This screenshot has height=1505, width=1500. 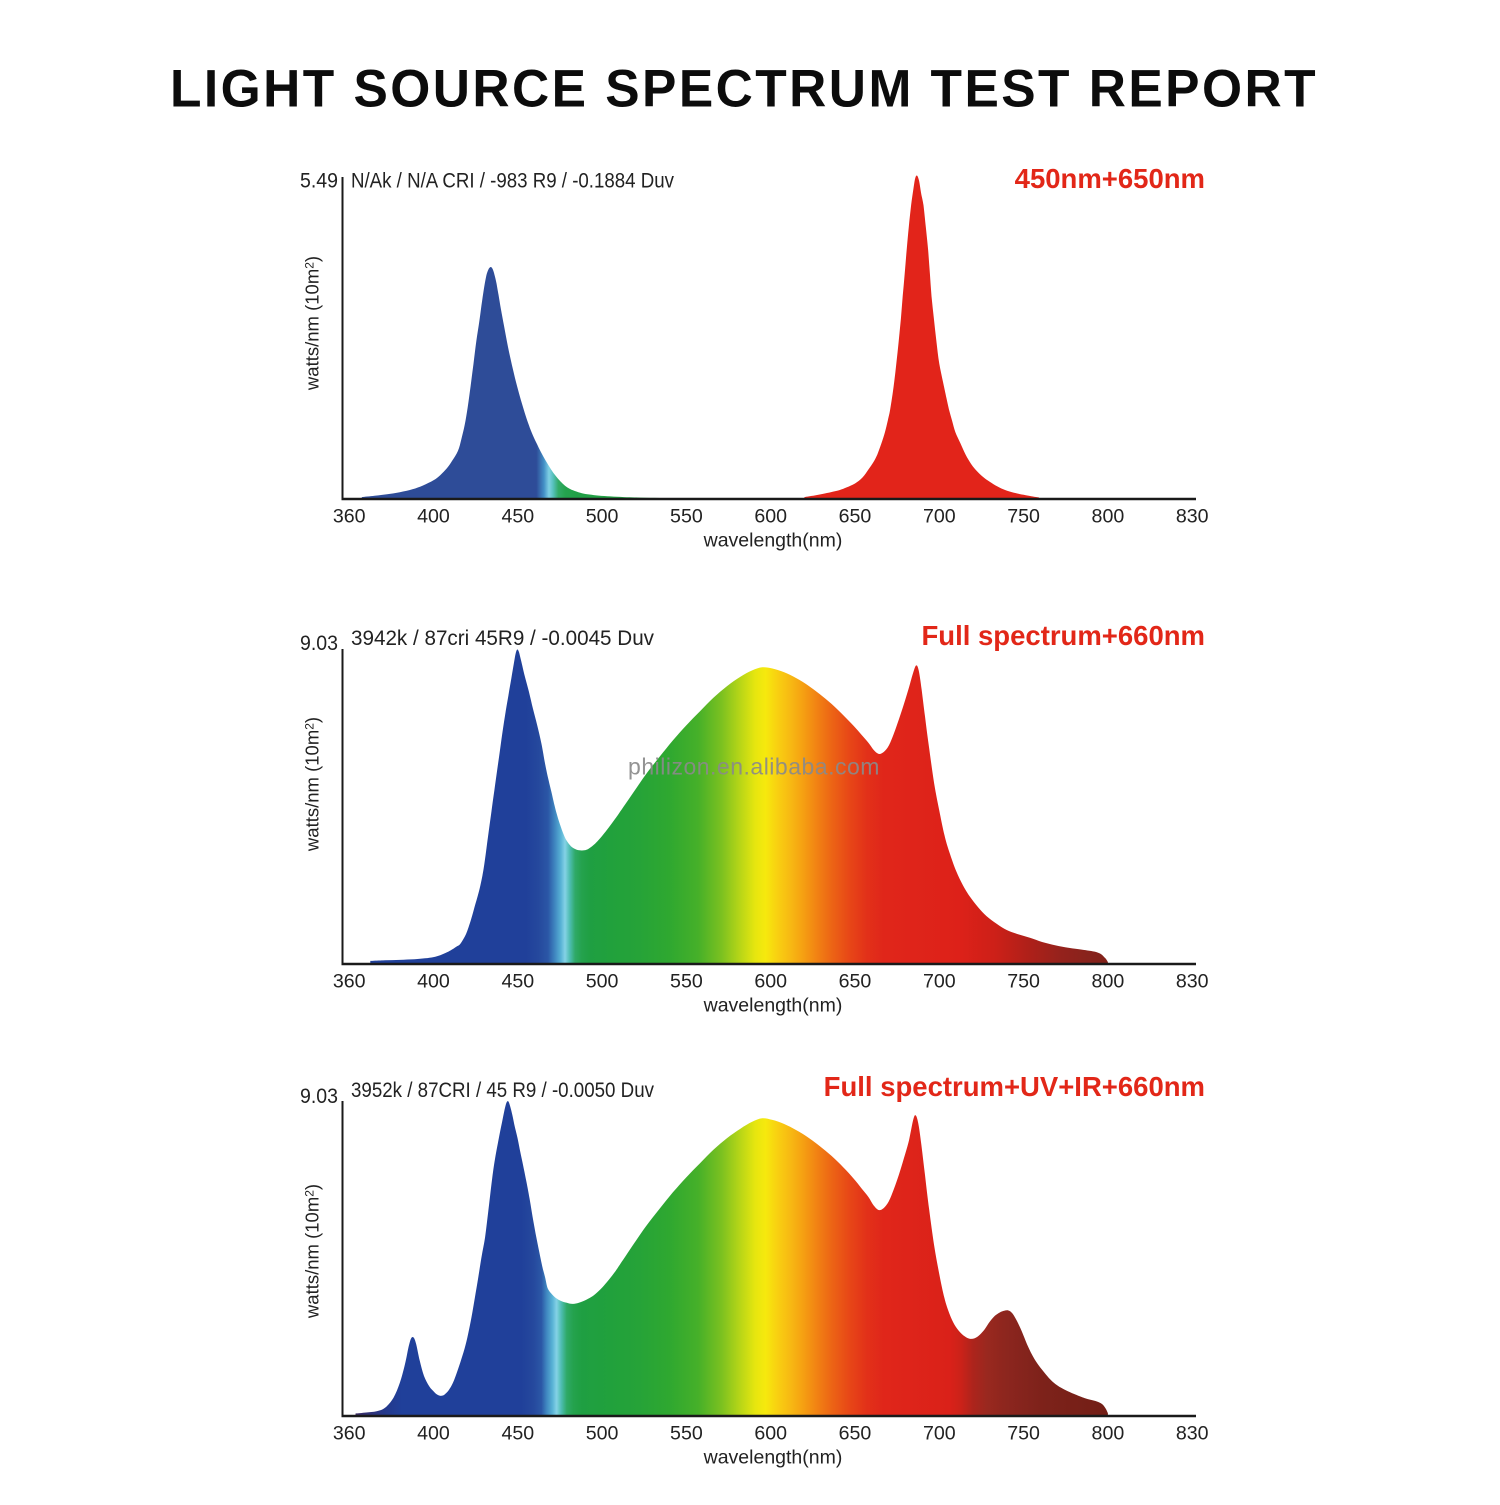 I want to click on svg-text: philizon.en.alibaba.com, so click(x=754, y=767).